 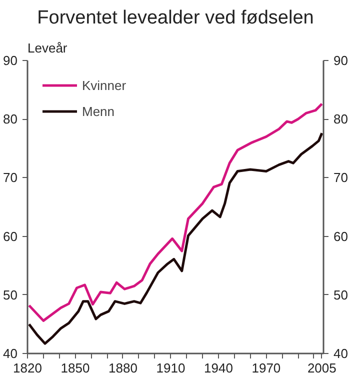 What do you see at coordinates (341, 236) in the screenshot?
I see `y2-tick-label: 60` at bounding box center [341, 236].